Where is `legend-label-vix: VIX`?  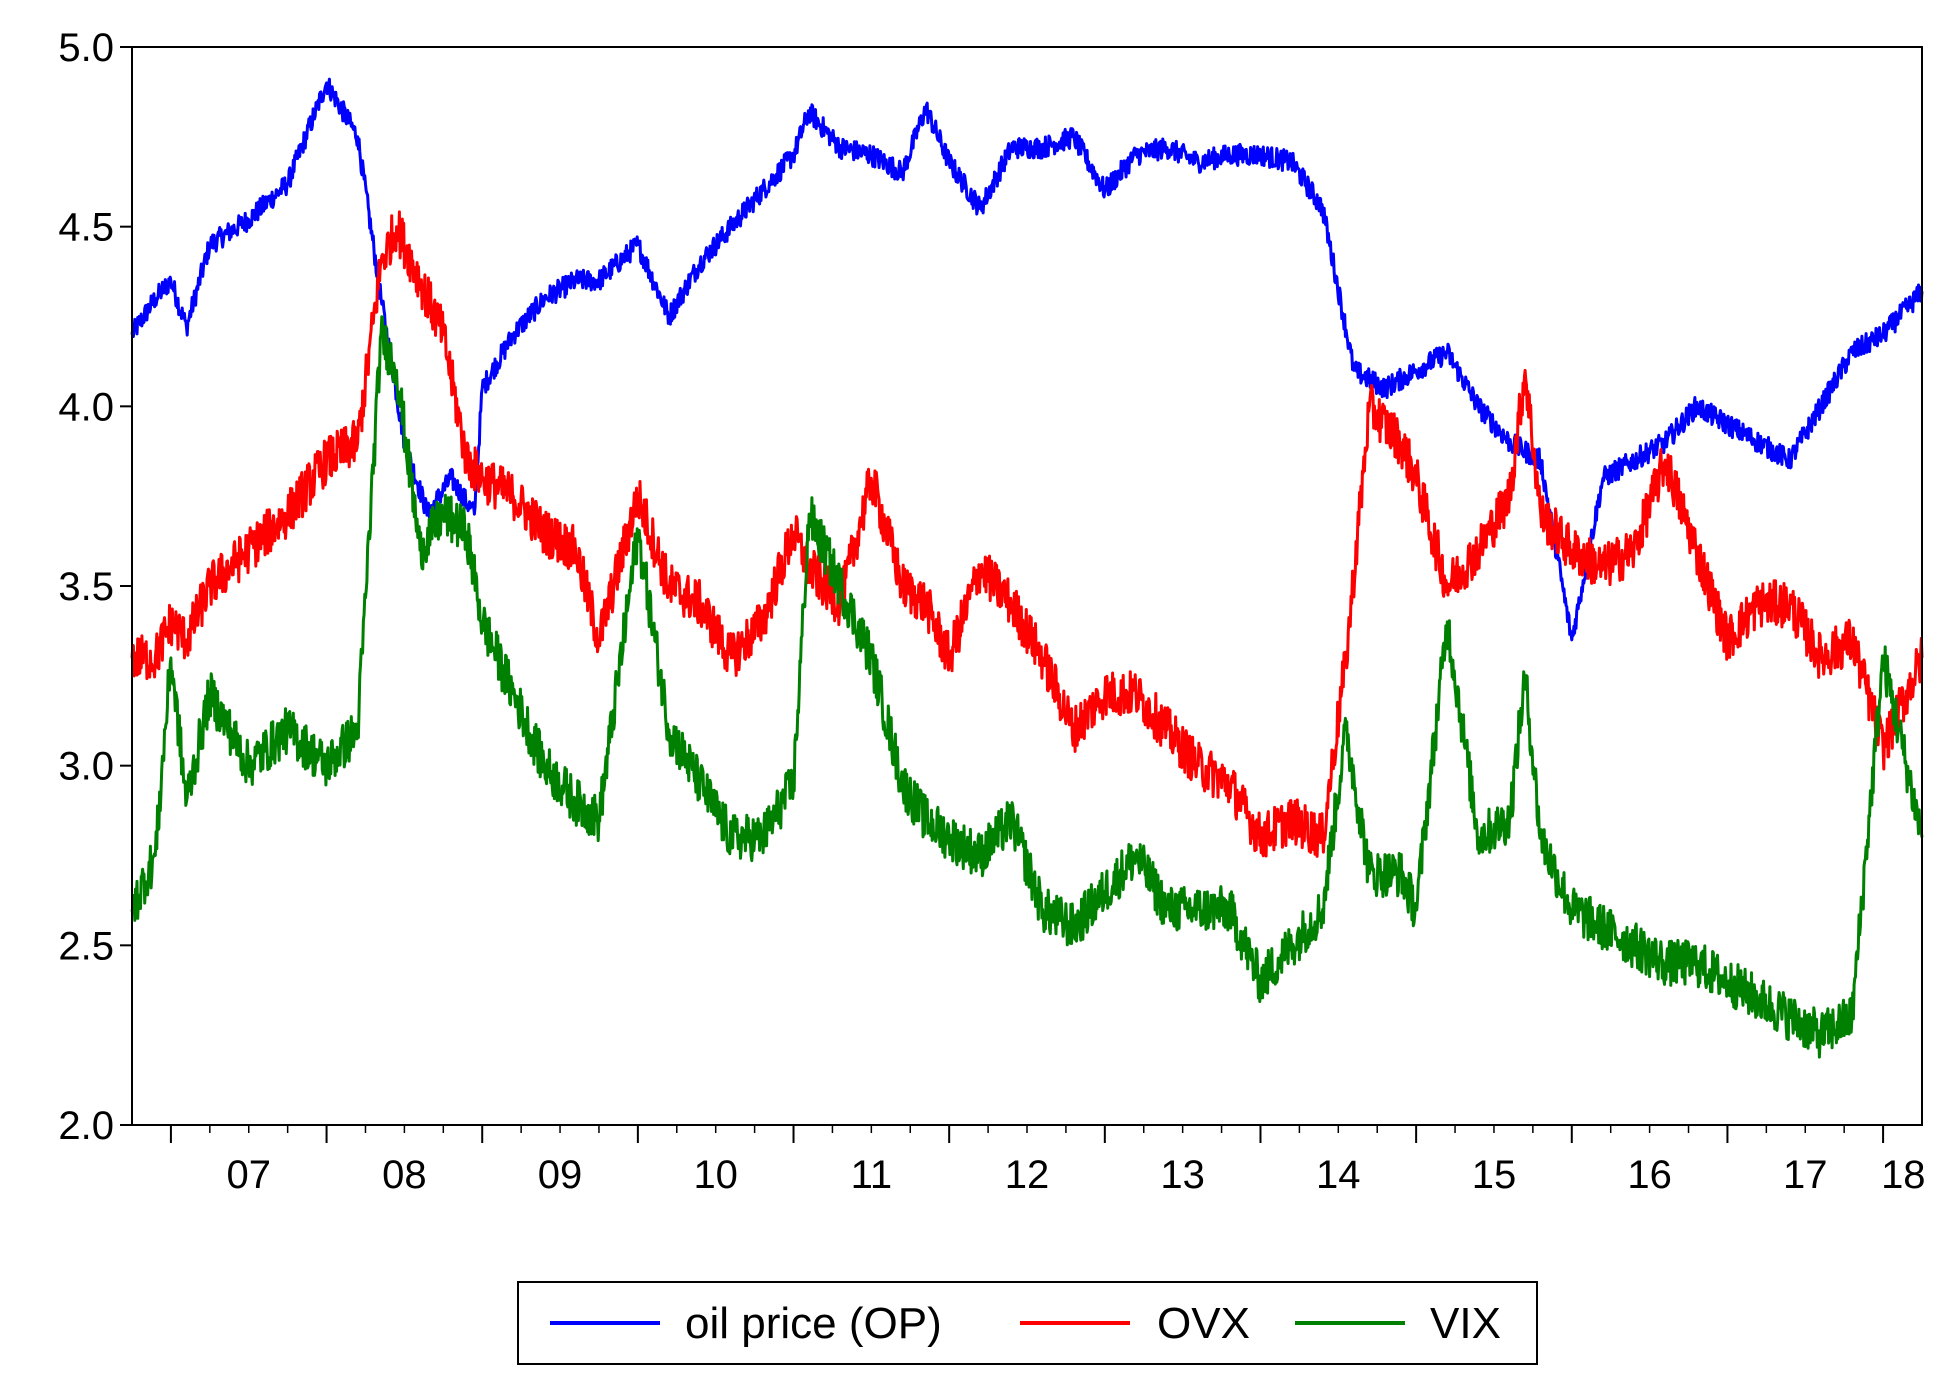
legend-label-vix: VIX is located at coordinates (1465, 1323).